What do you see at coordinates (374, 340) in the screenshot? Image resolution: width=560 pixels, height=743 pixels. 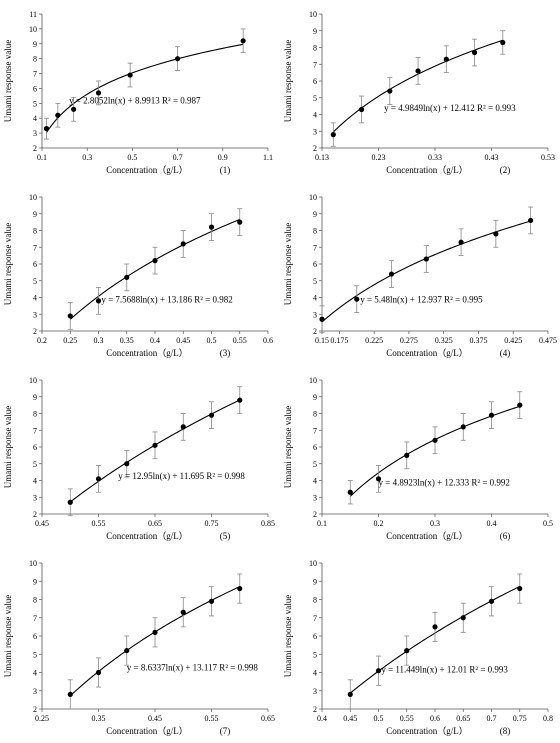 I see `x-tick-label: 0.225` at bounding box center [374, 340].